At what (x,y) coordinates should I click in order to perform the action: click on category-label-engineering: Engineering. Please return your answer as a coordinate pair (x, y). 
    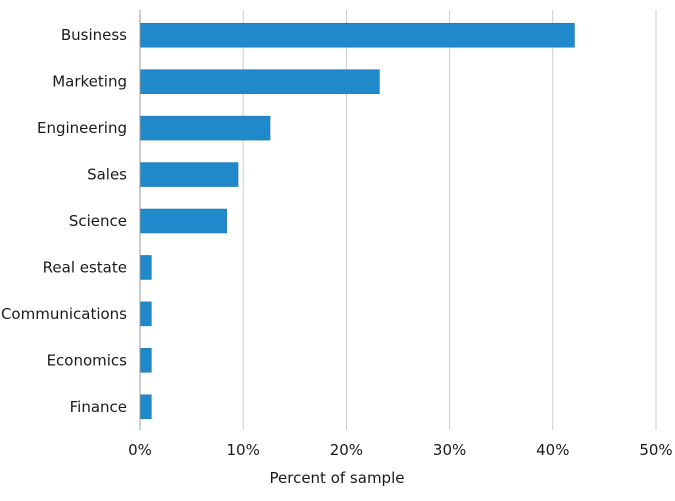
    Looking at the image, I should click on (82, 128).